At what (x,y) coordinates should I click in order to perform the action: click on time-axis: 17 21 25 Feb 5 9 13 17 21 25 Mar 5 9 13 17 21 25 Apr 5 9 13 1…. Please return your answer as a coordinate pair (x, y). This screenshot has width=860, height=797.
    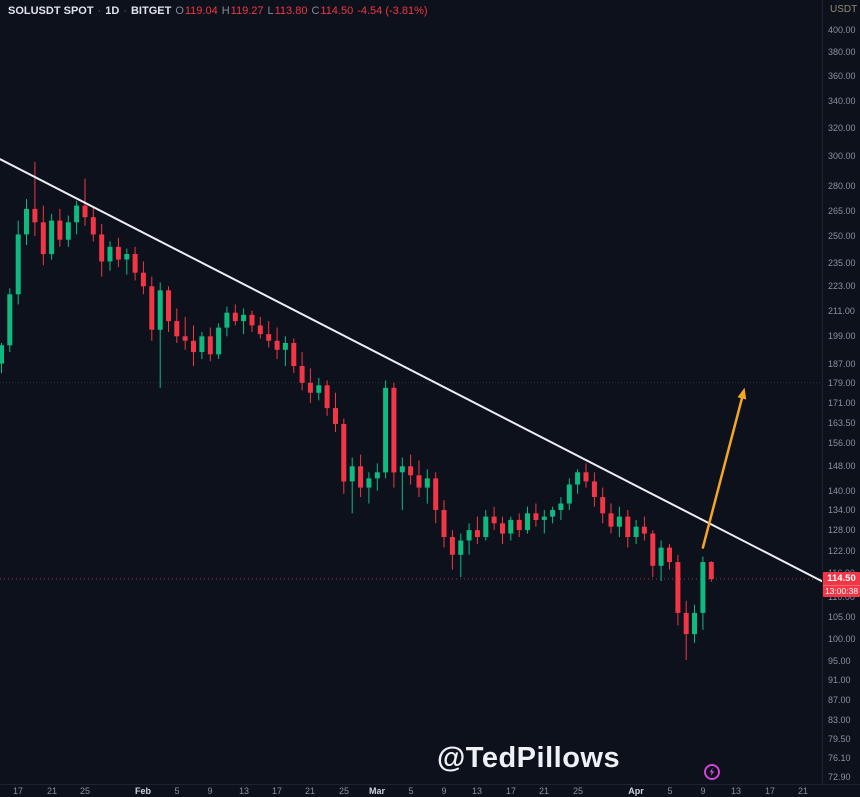
    Looking at the image, I should click on (430, 790).